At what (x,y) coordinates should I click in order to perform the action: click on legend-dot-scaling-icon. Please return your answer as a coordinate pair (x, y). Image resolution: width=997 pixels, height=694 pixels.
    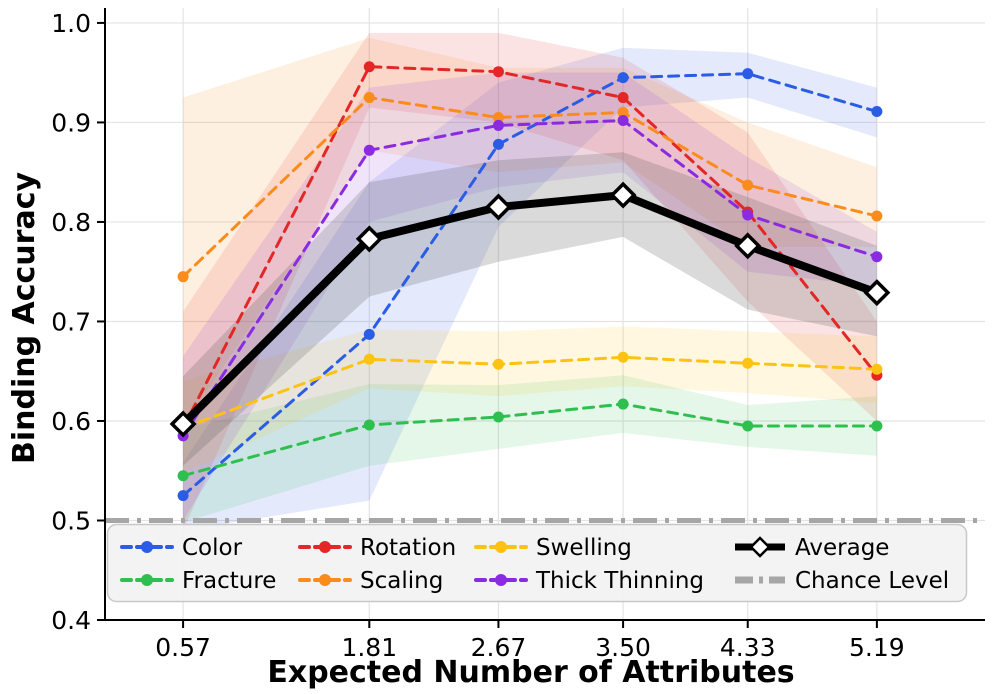
    Looking at the image, I should click on (325, 580).